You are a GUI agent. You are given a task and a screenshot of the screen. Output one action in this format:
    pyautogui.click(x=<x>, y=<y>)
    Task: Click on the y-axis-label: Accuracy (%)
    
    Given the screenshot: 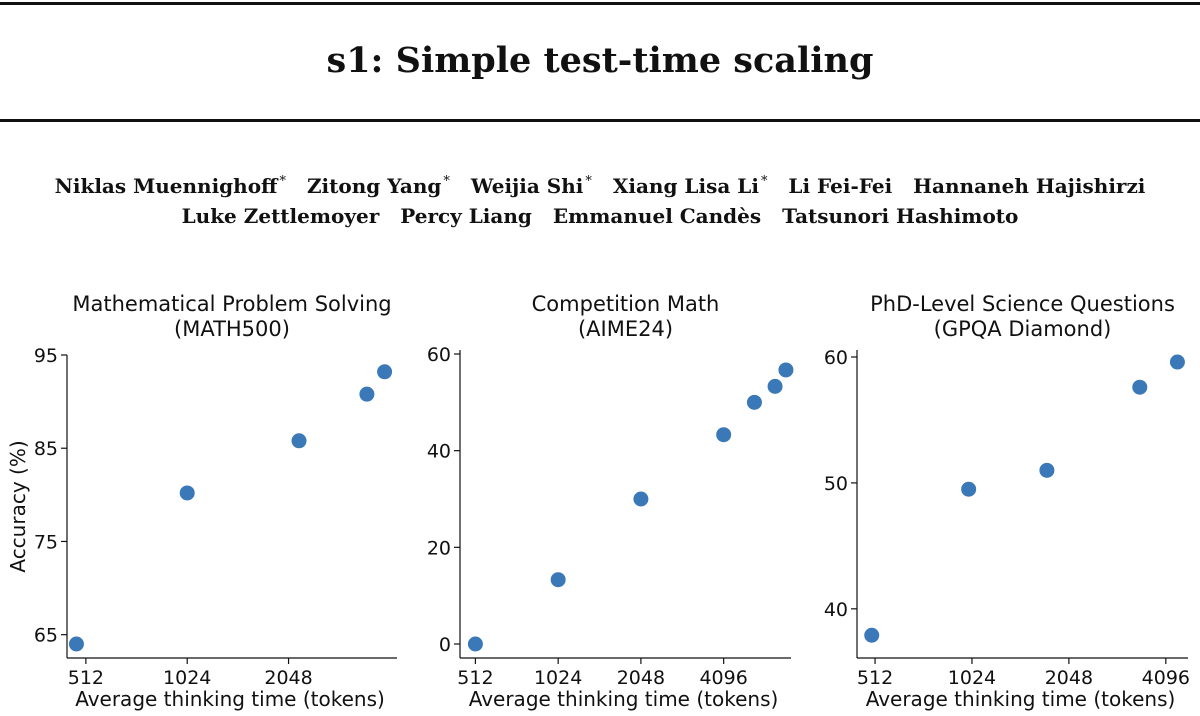 What is the action you would take?
    pyautogui.click(x=18, y=506)
    